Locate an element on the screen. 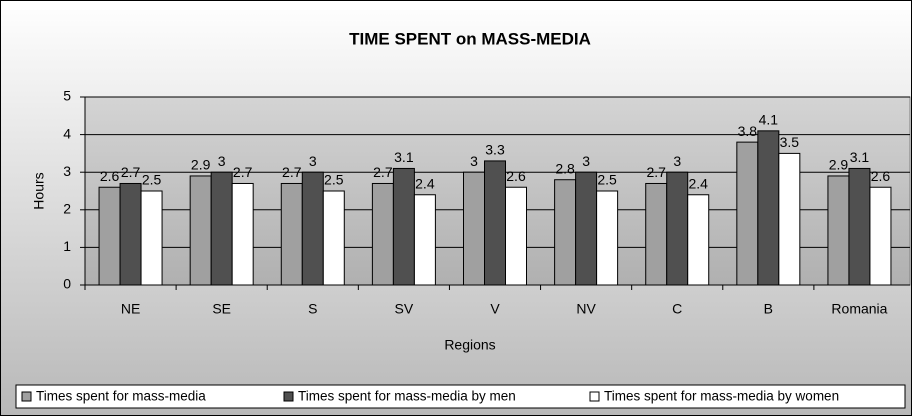  data-label: 3.5 is located at coordinates (790, 142).